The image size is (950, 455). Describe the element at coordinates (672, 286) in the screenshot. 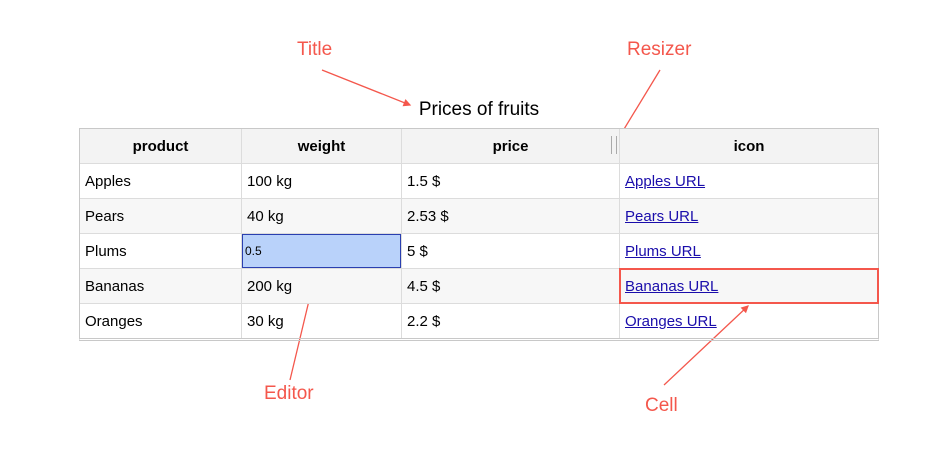

I see `icon-link: Bananas URL` at that location.